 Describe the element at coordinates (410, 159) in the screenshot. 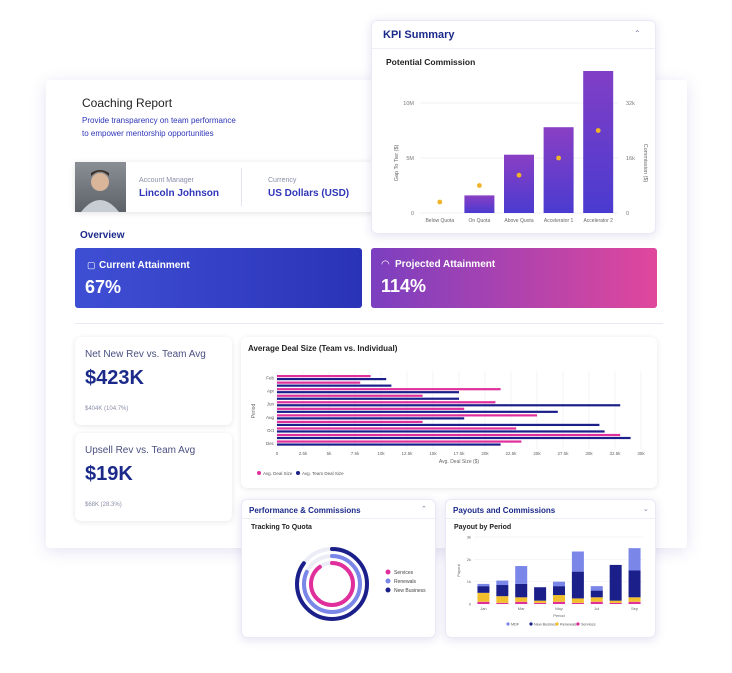

I see `y-tick-label: 5M` at that location.